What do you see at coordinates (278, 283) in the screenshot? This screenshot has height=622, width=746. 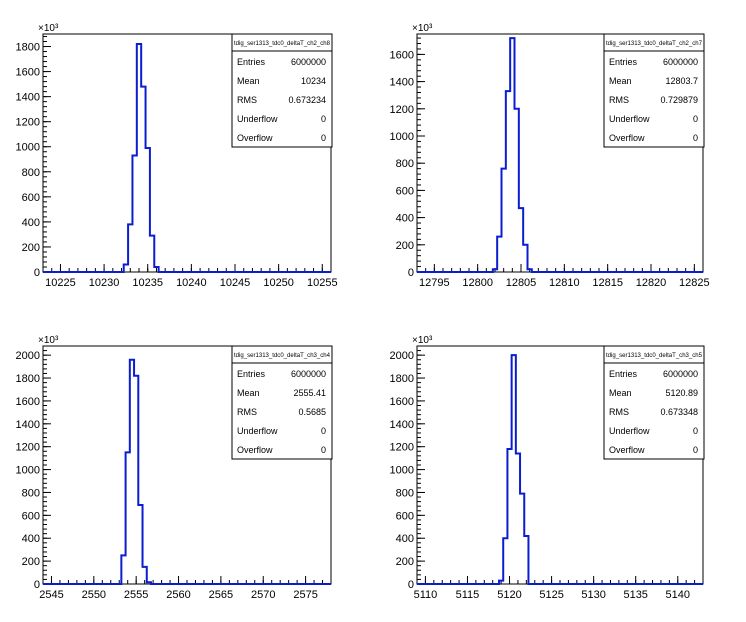 I see `x-tick-label: 10250` at bounding box center [278, 283].